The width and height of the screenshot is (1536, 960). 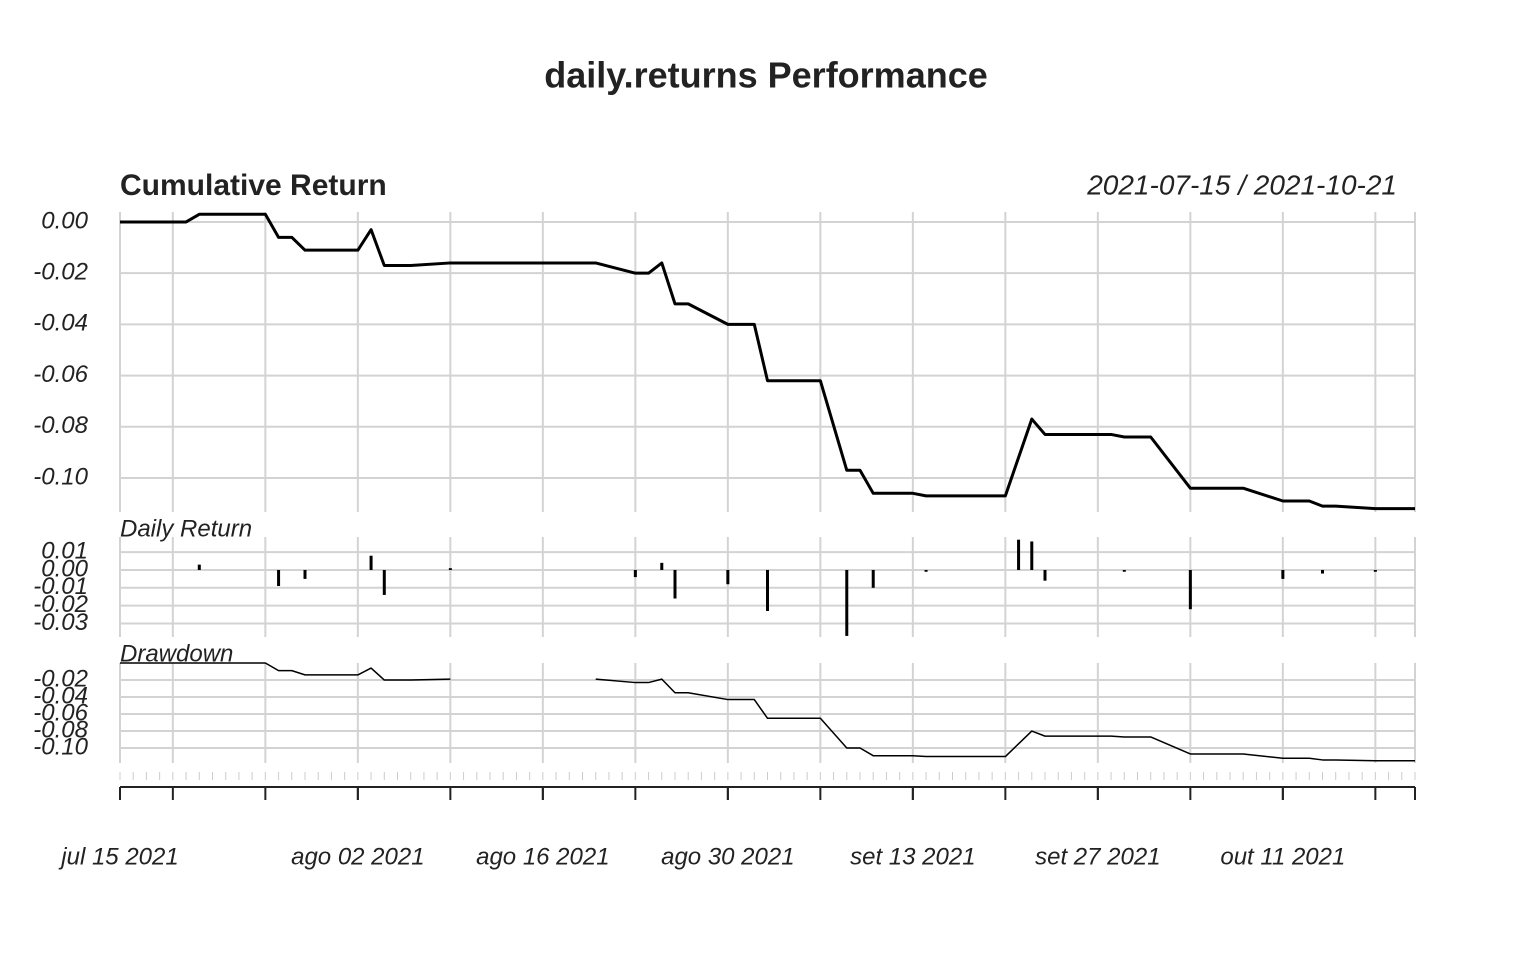 I want to click on y-tick-label: 0.01, so click(x=64, y=550).